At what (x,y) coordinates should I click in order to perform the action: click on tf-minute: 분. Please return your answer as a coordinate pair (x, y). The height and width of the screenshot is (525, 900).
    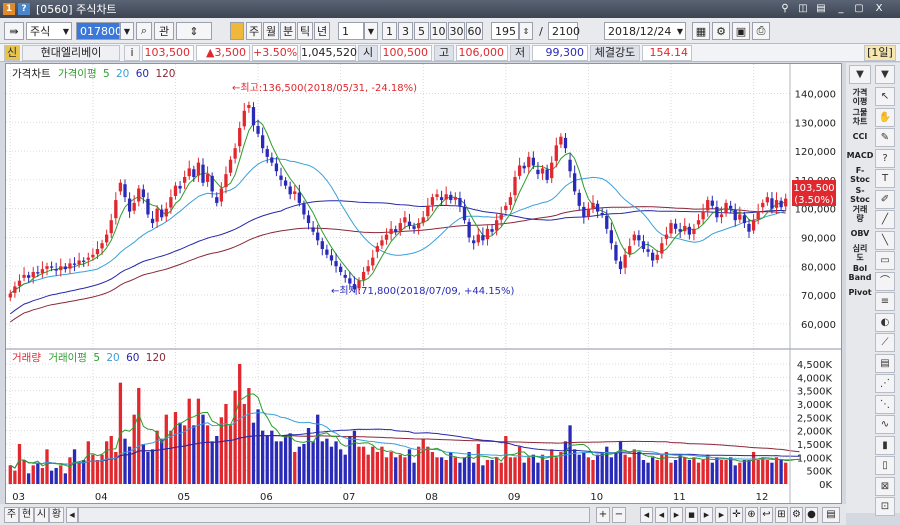
    Looking at the image, I should click on (288, 31).